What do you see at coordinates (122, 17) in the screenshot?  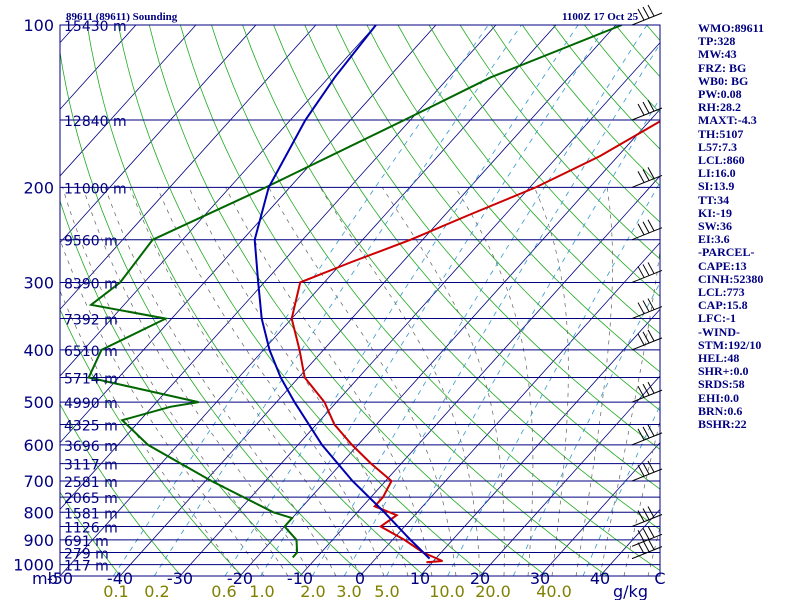 I see `chart-title: 89611 (89611) Sounding` at bounding box center [122, 17].